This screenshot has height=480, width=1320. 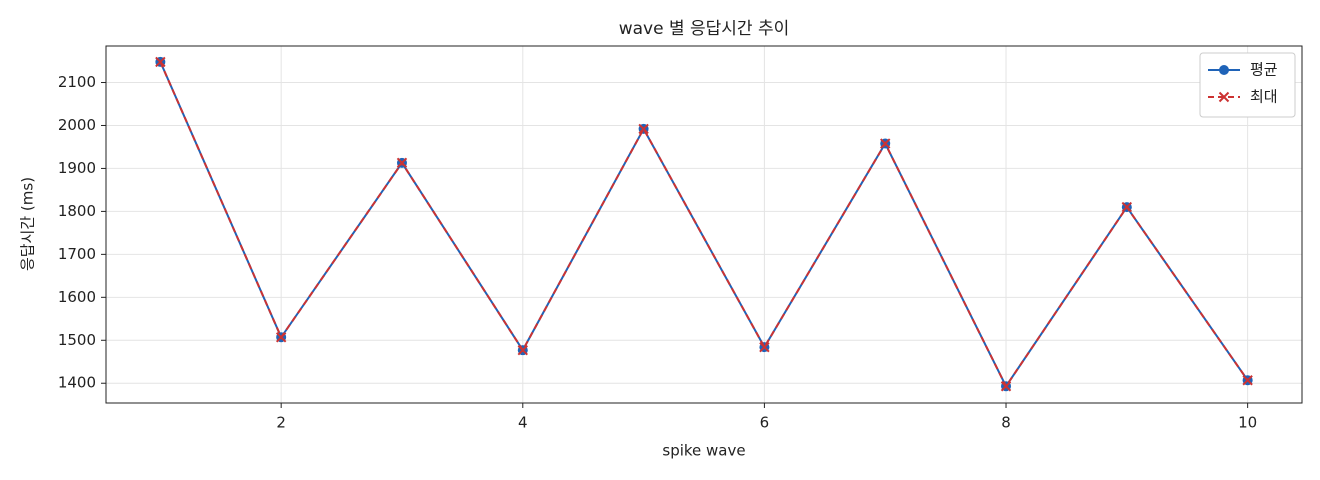 What do you see at coordinates (77, 297) in the screenshot?
I see `y-tick-label: 1600` at bounding box center [77, 297].